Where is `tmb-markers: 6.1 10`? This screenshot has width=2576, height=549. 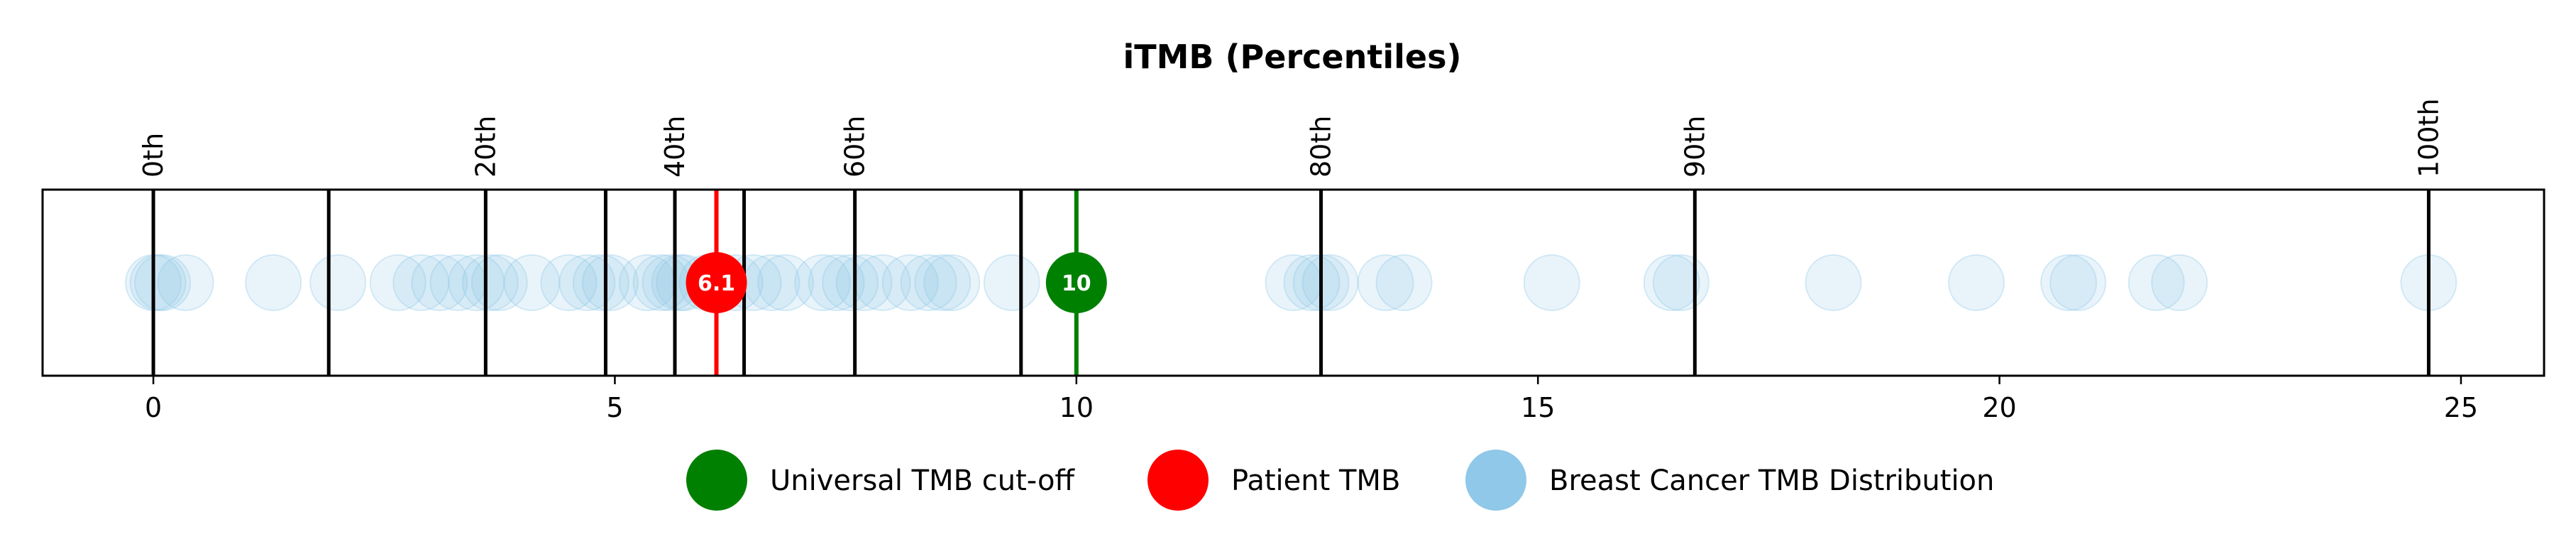 tmb-markers: 6.1 10 is located at coordinates (896, 283).